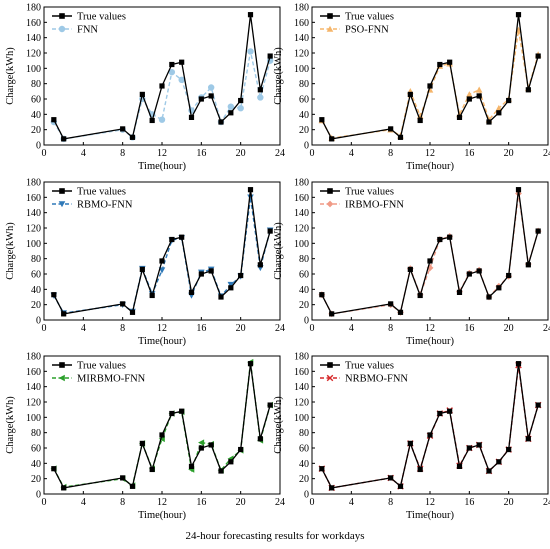  What do you see at coordinates (105, 205) in the screenshot?
I see `legend-label: RBMO-FNN` at bounding box center [105, 205].